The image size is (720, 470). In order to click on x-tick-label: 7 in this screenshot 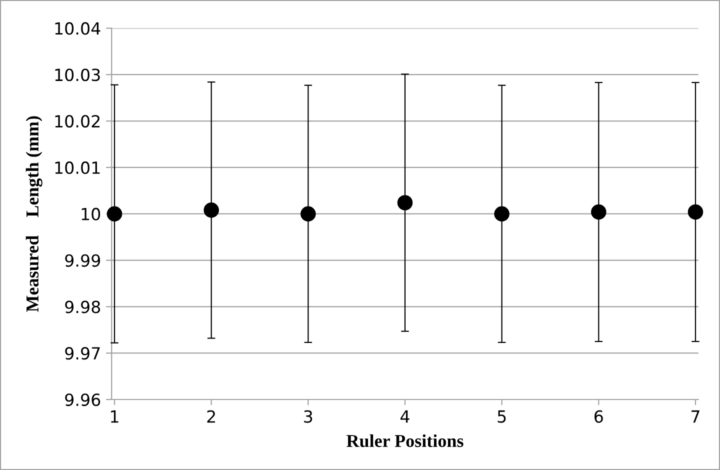, I will do `click(696, 416)`.